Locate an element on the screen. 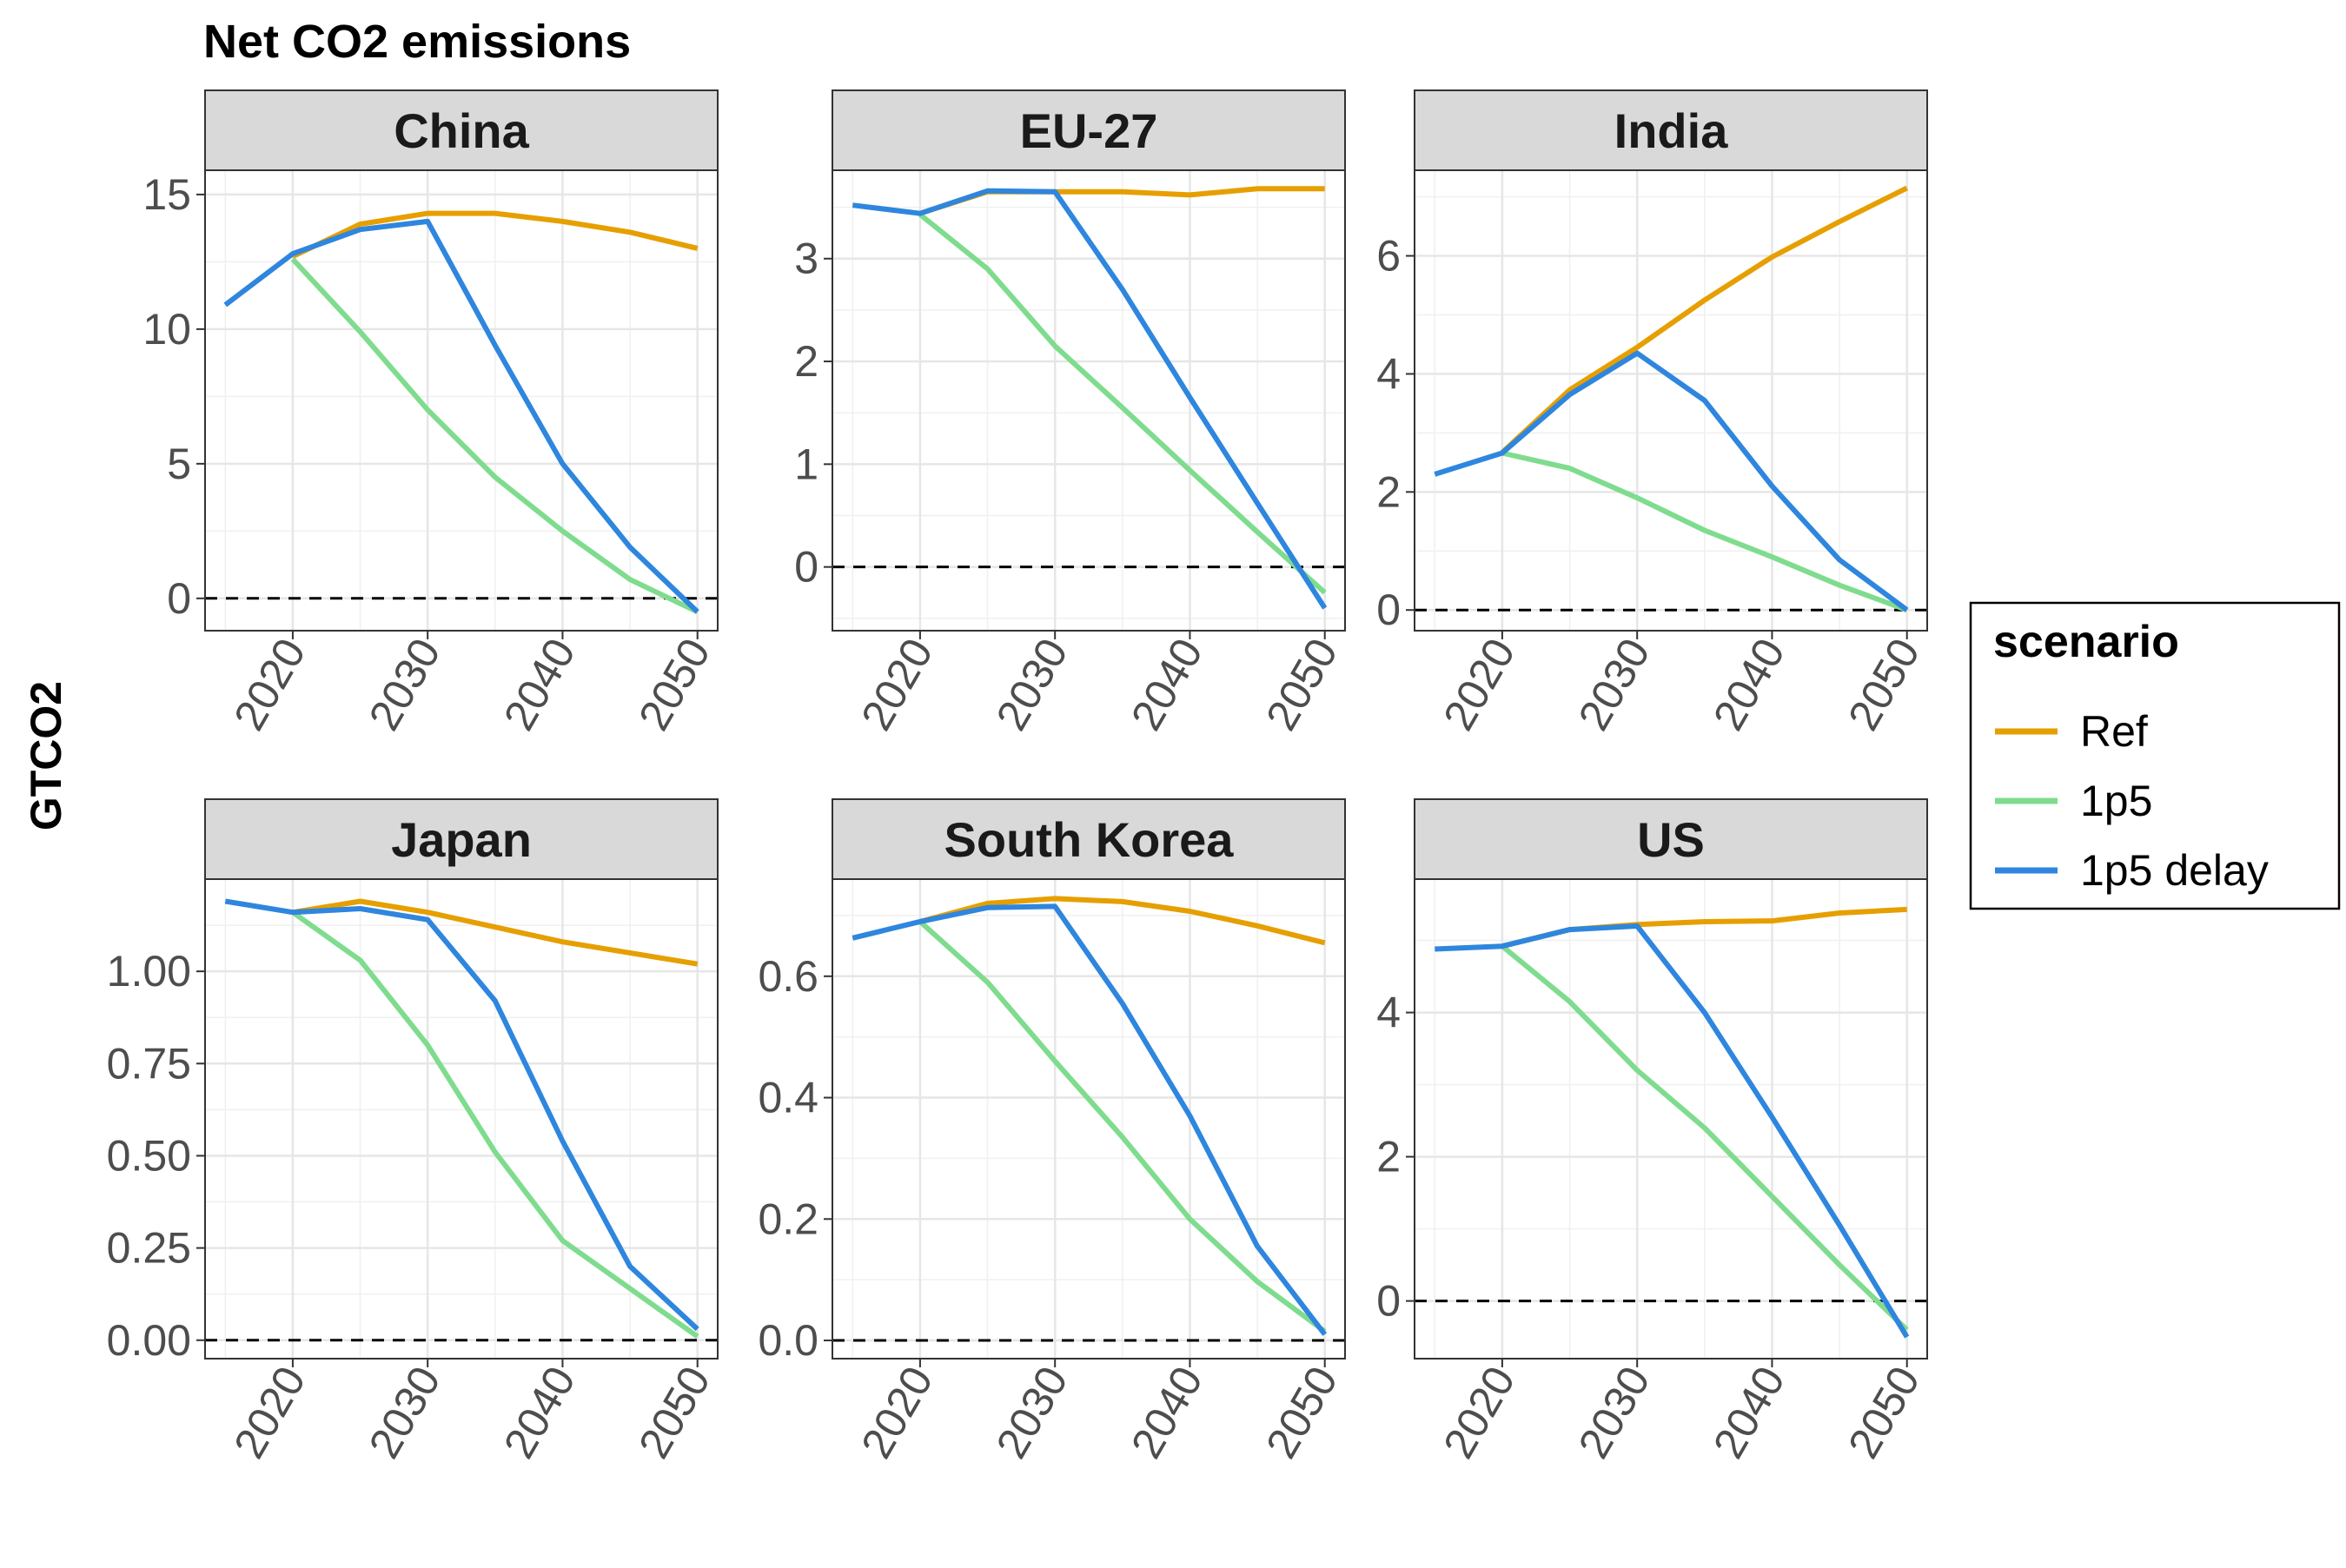  panel-border-south-korea is located at coordinates (1089, 1119).